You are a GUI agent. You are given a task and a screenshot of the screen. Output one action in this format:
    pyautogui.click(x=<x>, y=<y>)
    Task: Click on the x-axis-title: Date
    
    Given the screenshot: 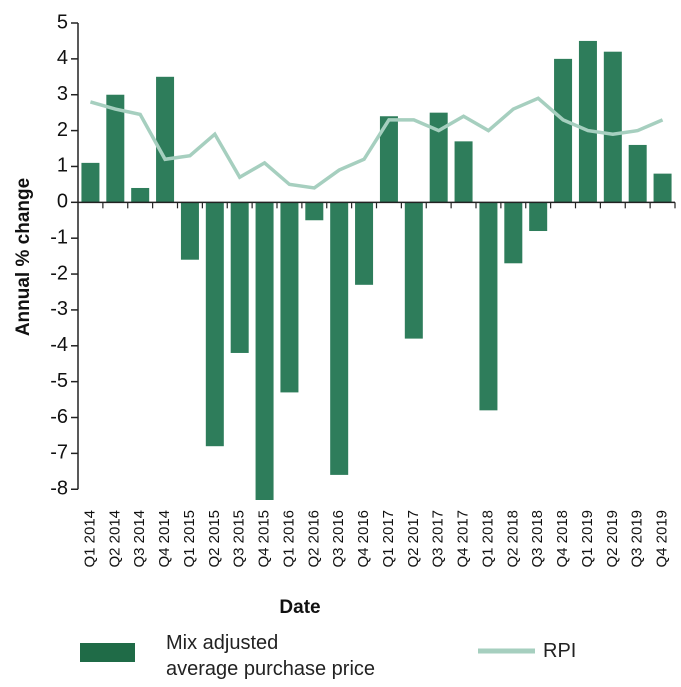 What is the action you would take?
    pyautogui.click(x=299, y=607)
    